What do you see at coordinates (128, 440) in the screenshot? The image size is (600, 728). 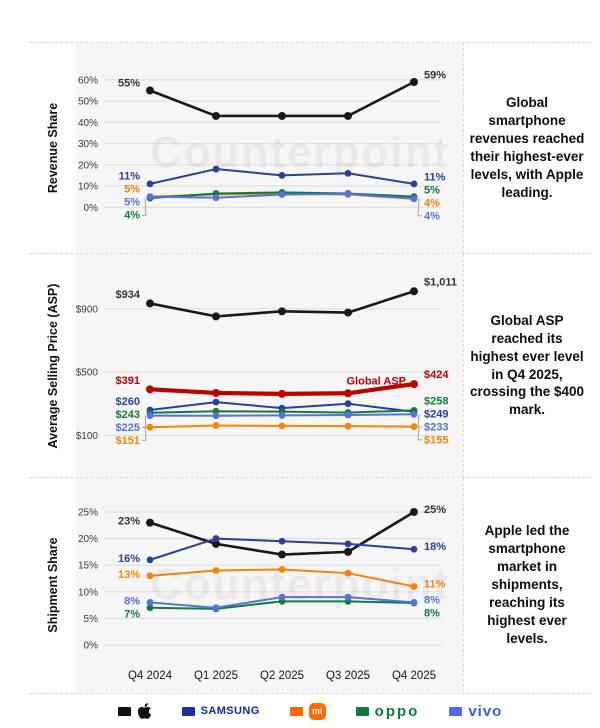 I see `svg-text: $151` at bounding box center [128, 440].